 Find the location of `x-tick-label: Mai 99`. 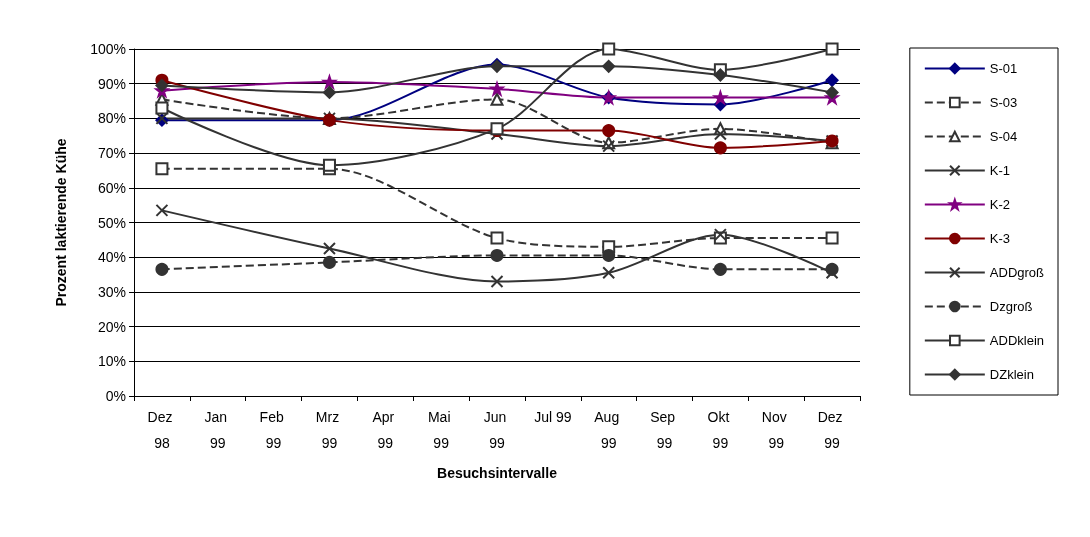

x-tick-label: Mai 99 is located at coordinates (441, 430).